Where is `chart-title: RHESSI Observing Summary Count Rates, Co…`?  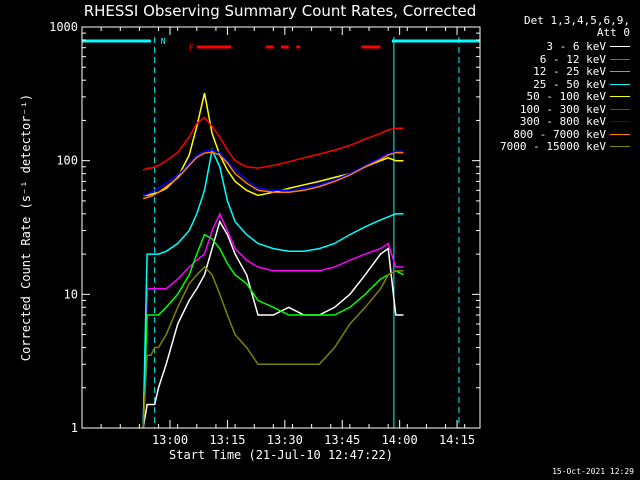
chart-title: RHESSI Observing Summary Count Rates, Co… is located at coordinates (280, 11).